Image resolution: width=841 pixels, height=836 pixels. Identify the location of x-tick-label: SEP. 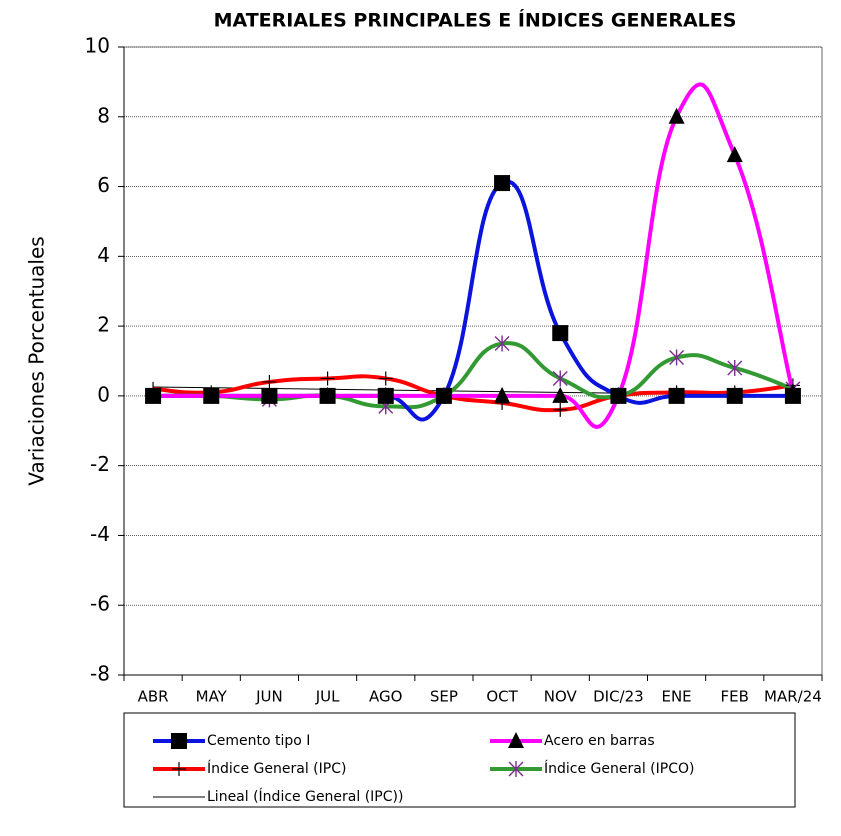
(444, 697).